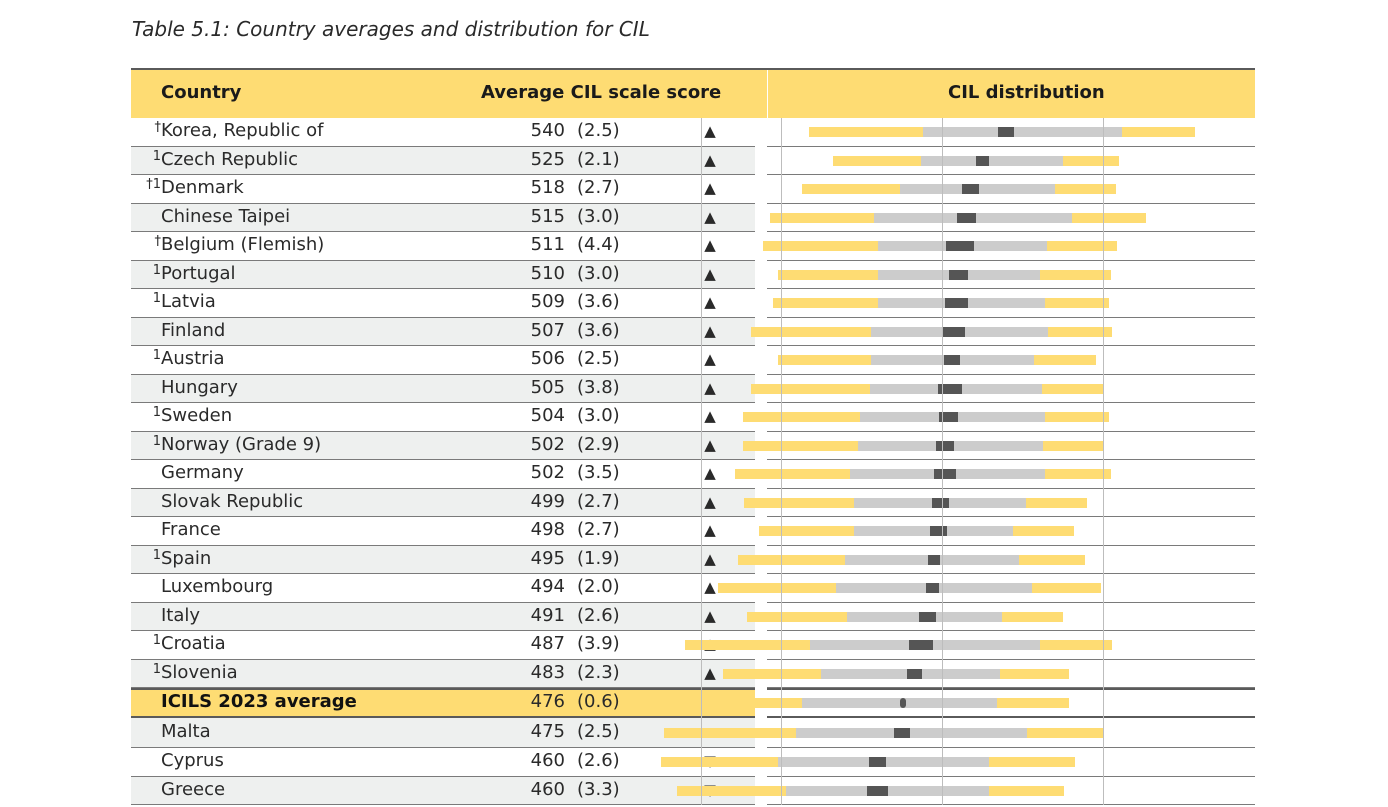 This screenshot has width=1388, height=807. Describe the element at coordinates (181, 615) in the screenshot. I see `country-name: Italy` at that location.